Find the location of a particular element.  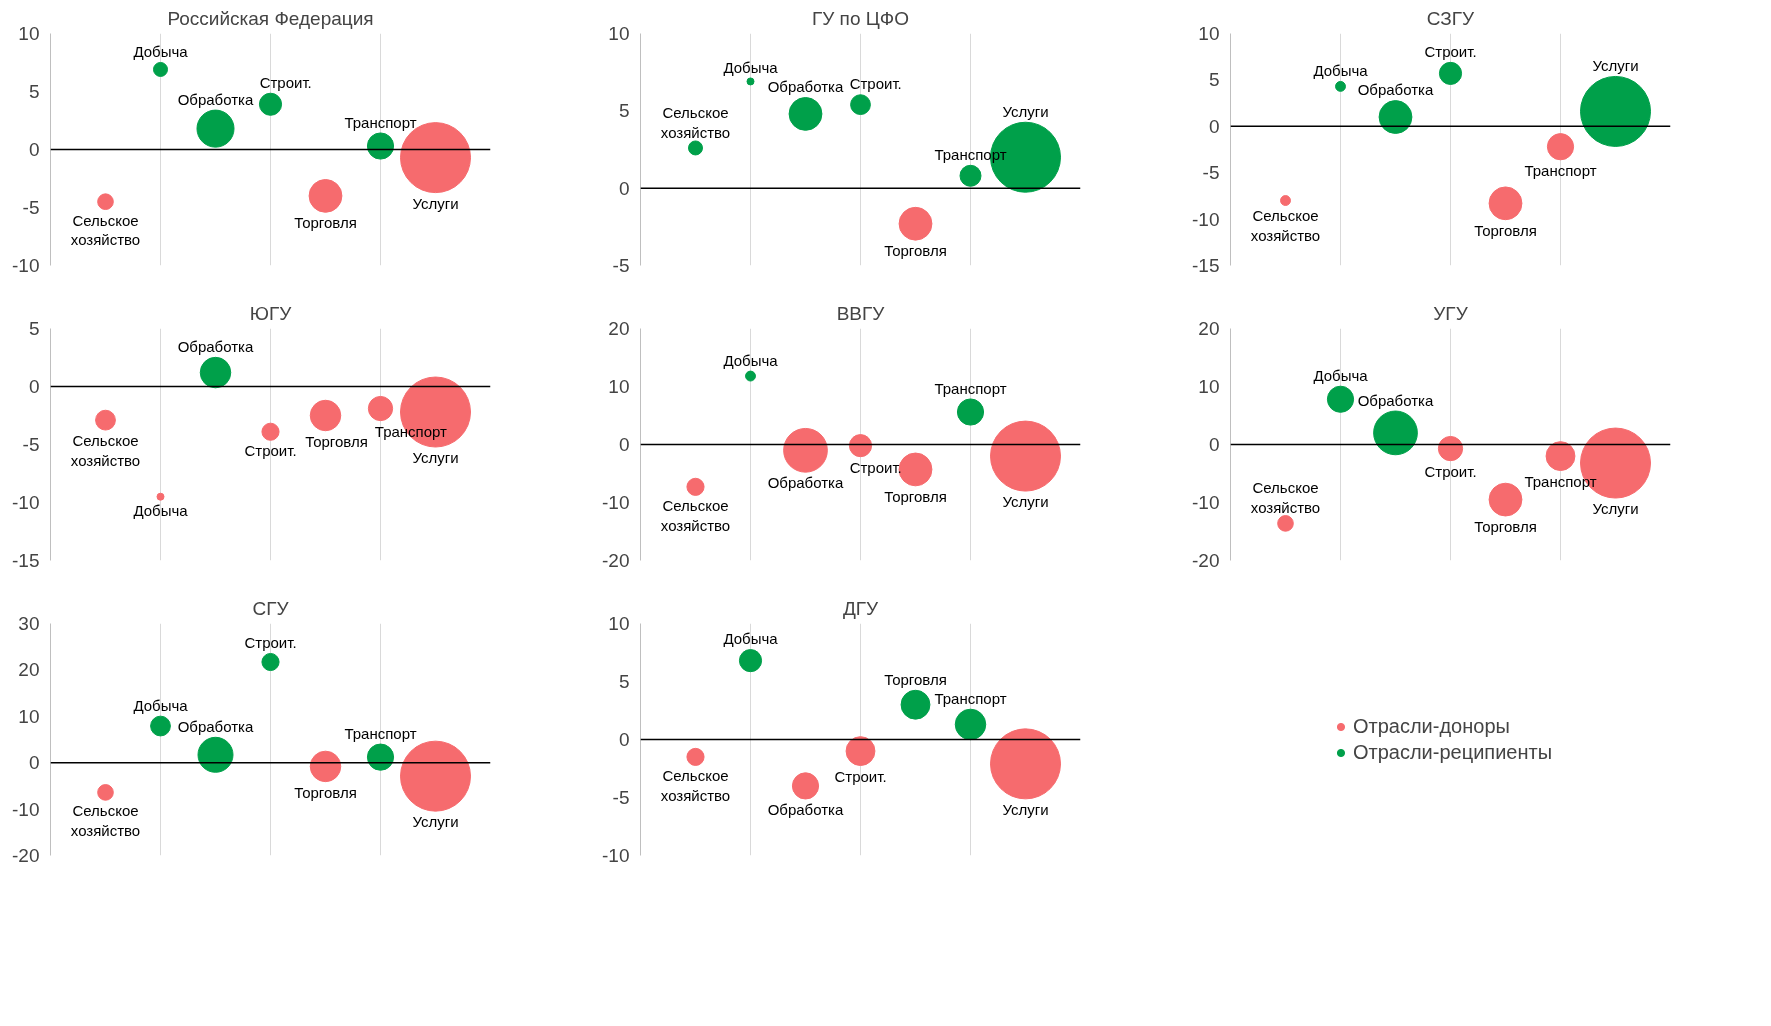

category-label: Услуги is located at coordinates (1025, 111).